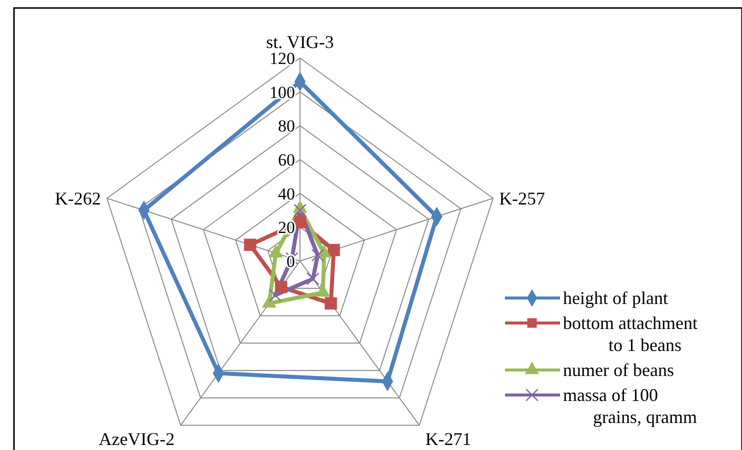  Describe the element at coordinates (615, 298) in the screenshot. I see `legend-label: height of plant` at that location.